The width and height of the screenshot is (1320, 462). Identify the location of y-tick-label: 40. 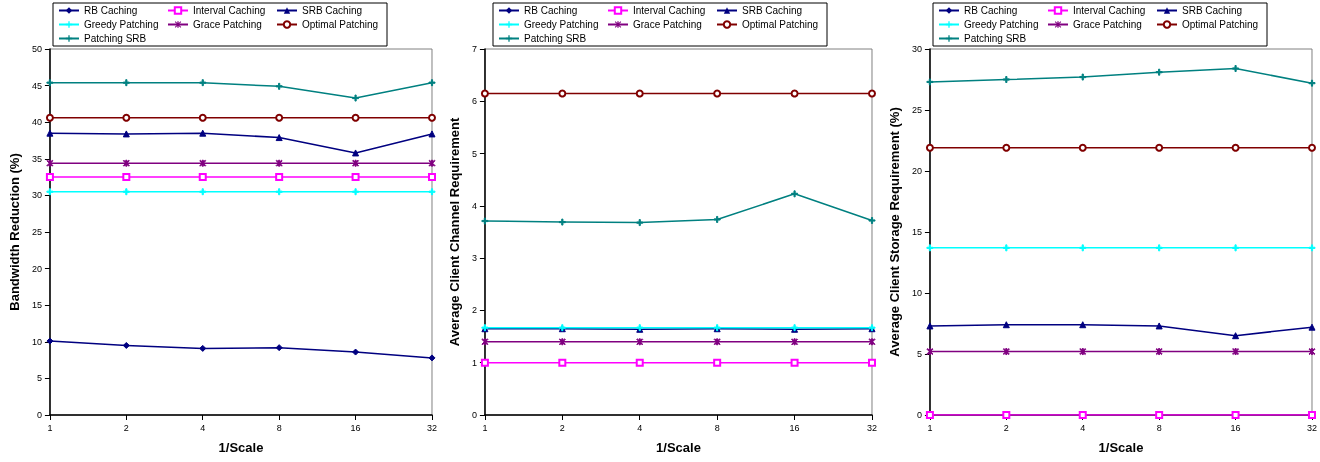
(36, 122).